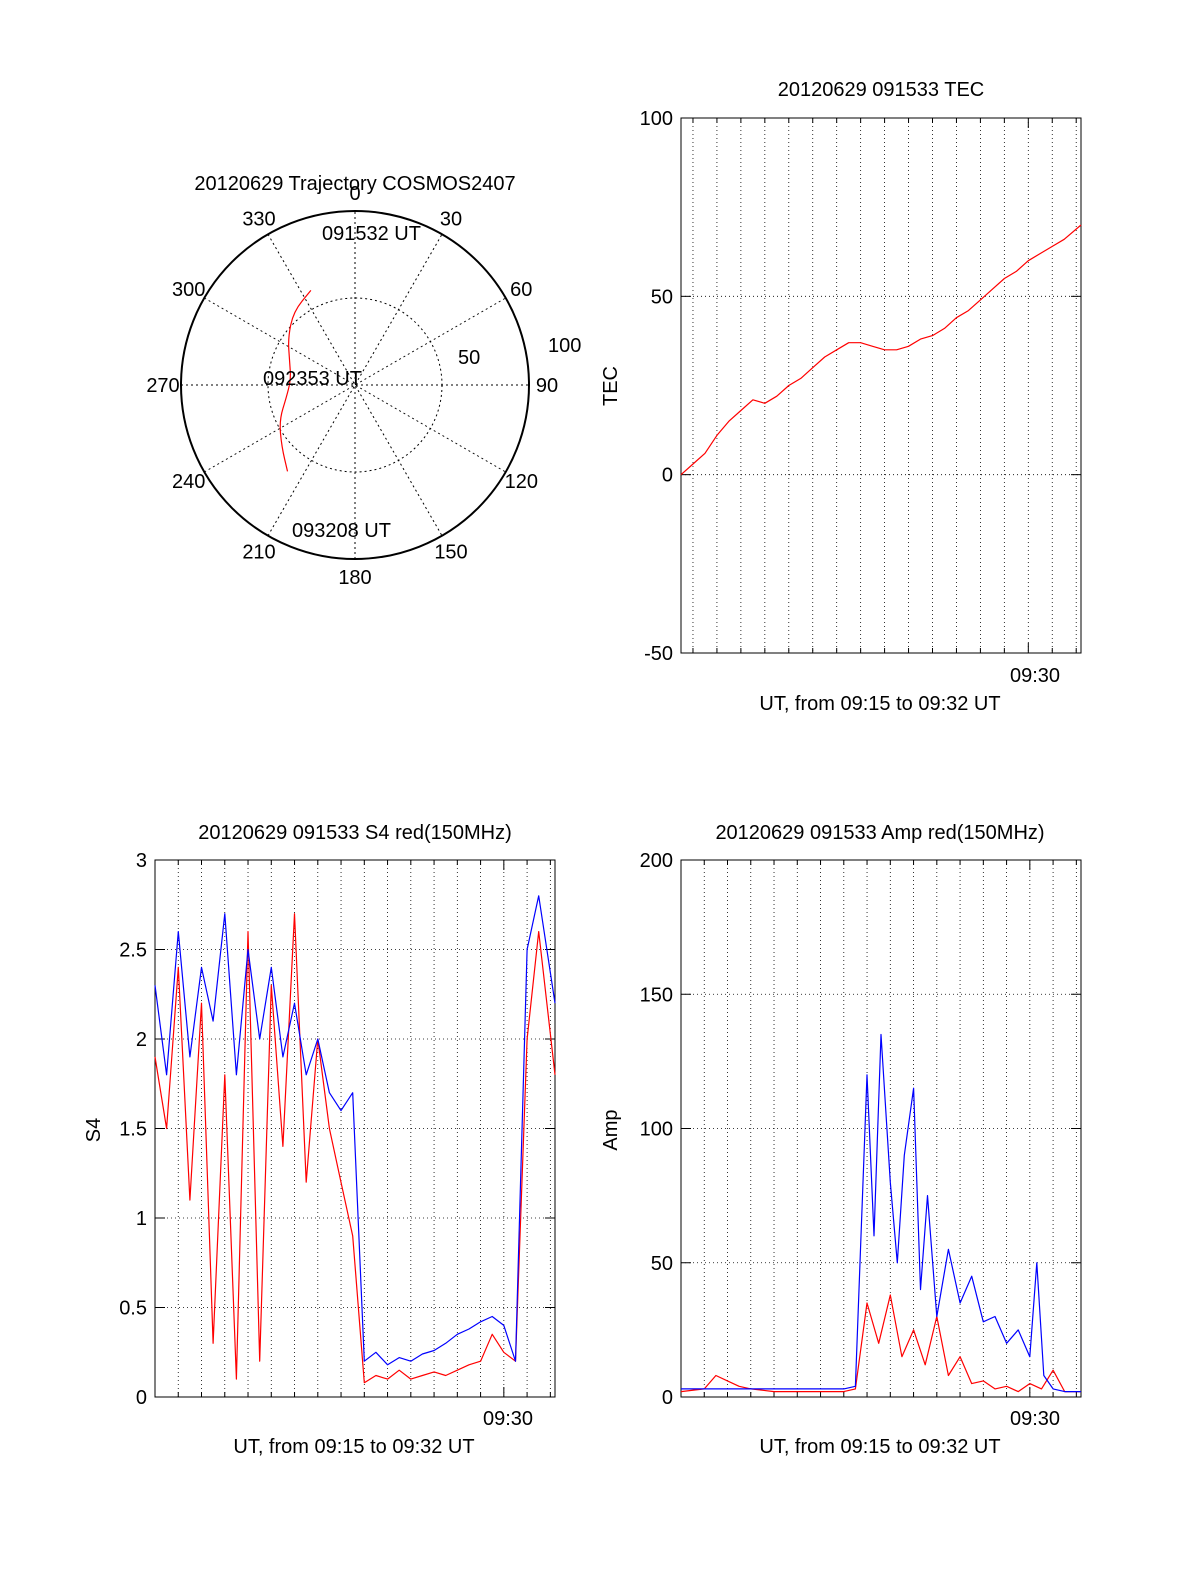 This screenshot has width=1200, height=1575. Describe the element at coordinates (658, 654) in the screenshot. I see `tec-y-tick-label: -50` at that location.